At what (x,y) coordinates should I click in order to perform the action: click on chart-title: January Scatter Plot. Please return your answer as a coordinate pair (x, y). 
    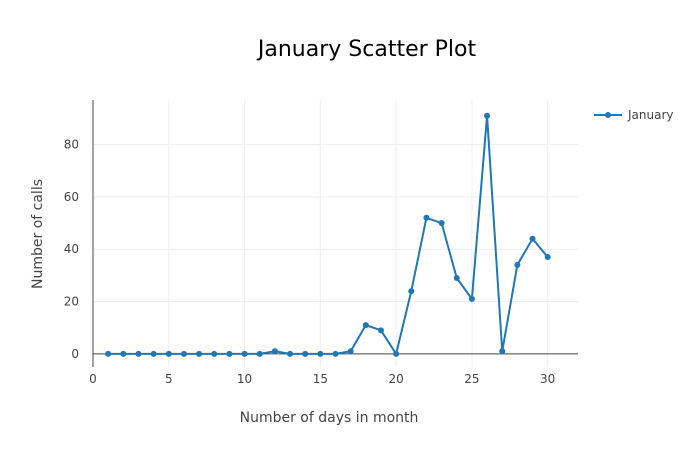
    Looking at the image, I should click on (366, 49).